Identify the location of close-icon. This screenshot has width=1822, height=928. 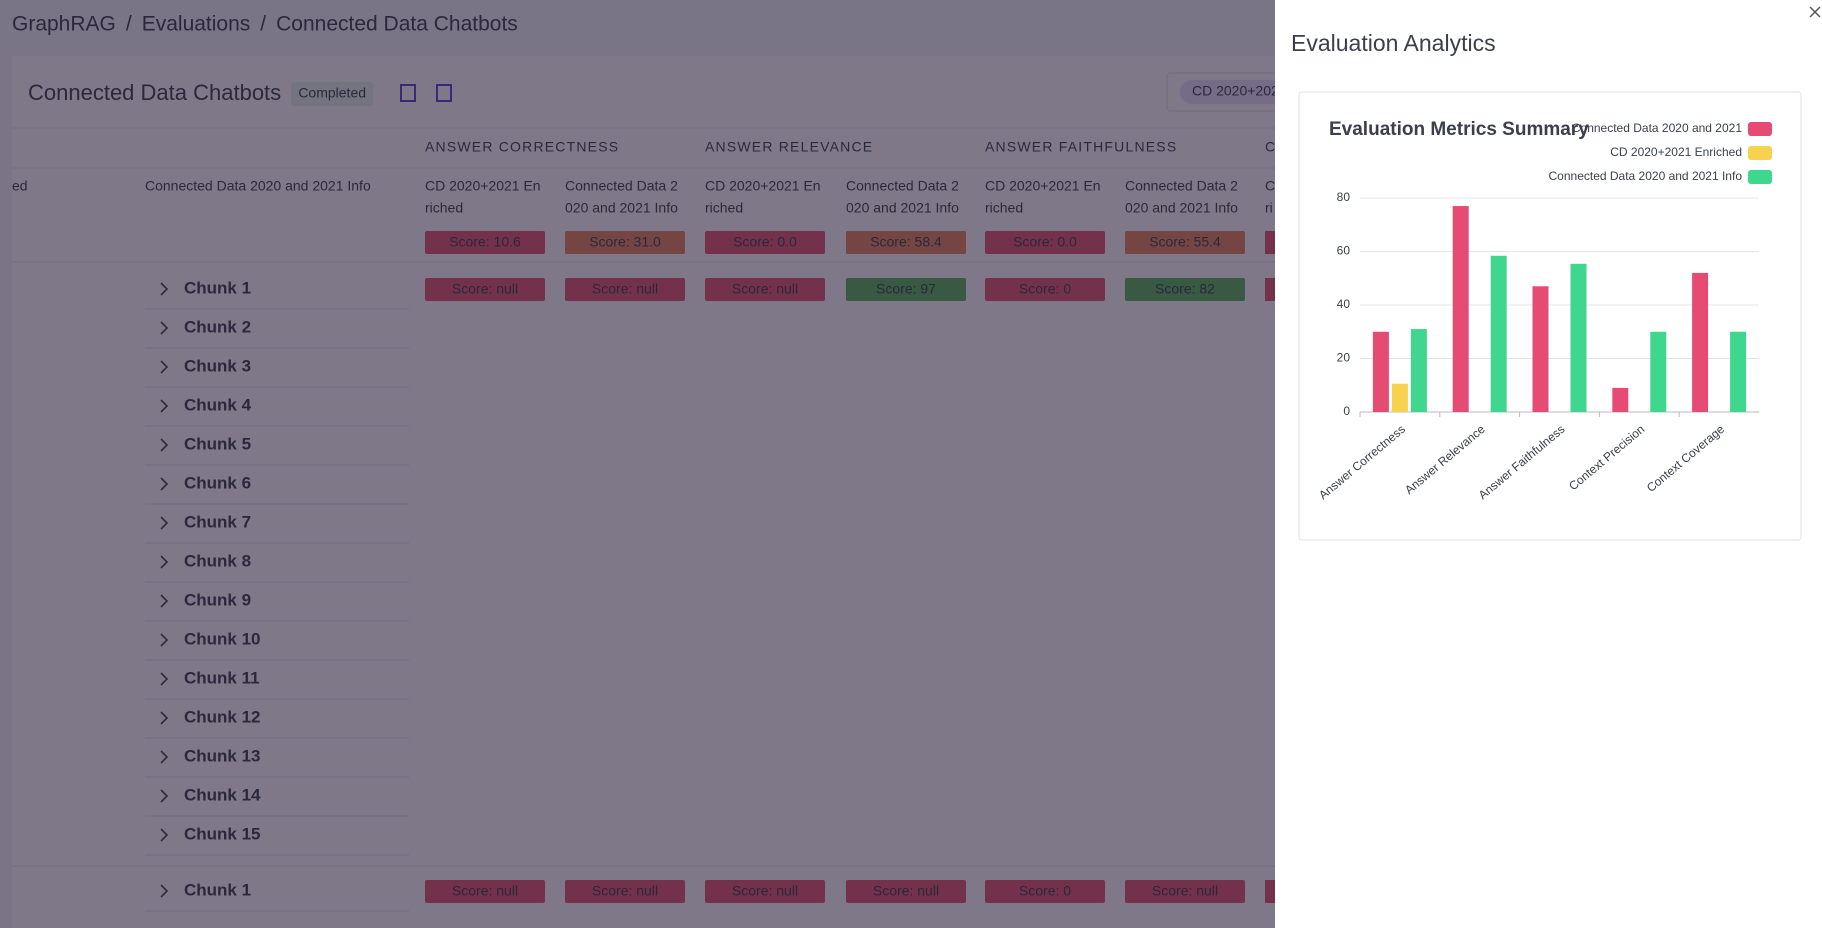
(1815, 12).